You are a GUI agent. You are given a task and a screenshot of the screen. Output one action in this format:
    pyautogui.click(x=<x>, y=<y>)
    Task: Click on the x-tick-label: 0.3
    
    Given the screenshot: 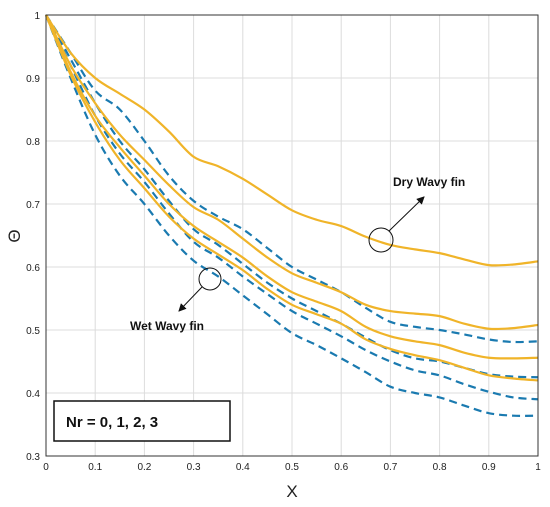 What is the action you would take?
    pyautogui.click(x=194, y=467)
    